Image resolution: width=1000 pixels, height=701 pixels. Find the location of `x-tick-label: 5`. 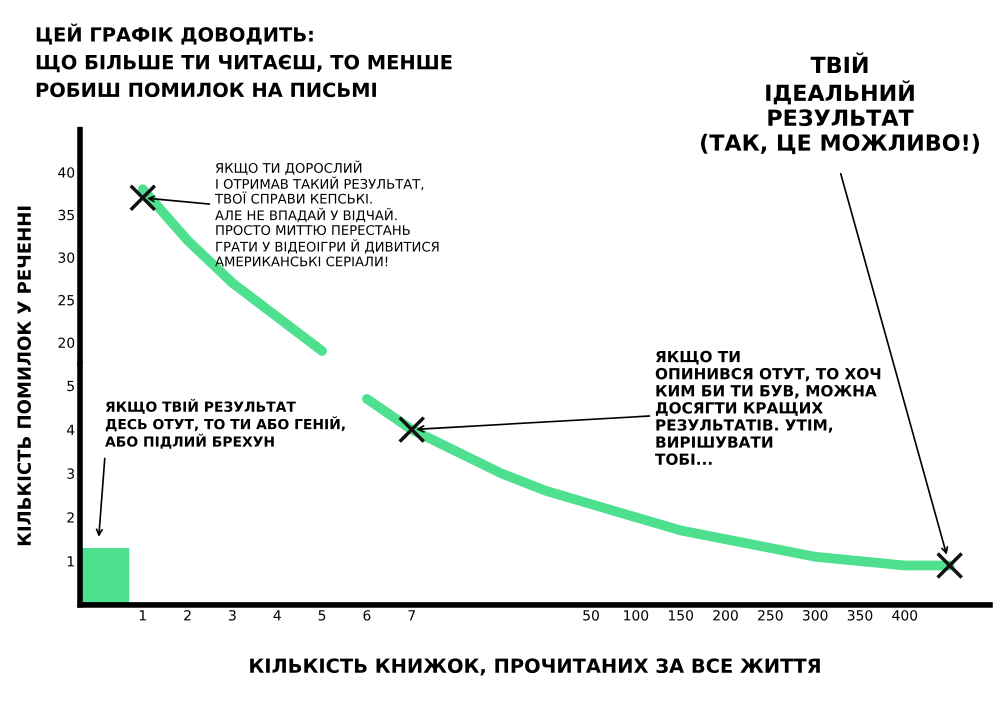

x-tick-label: 5 is located at coordinates (322, 615).